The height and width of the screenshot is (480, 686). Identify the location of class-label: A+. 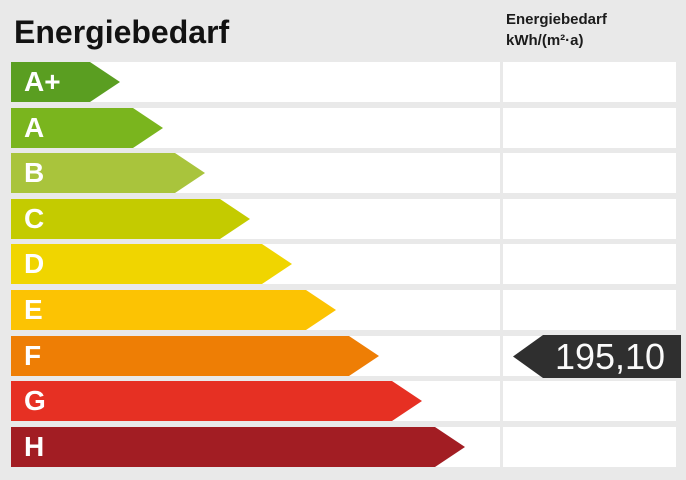
(42, 81).